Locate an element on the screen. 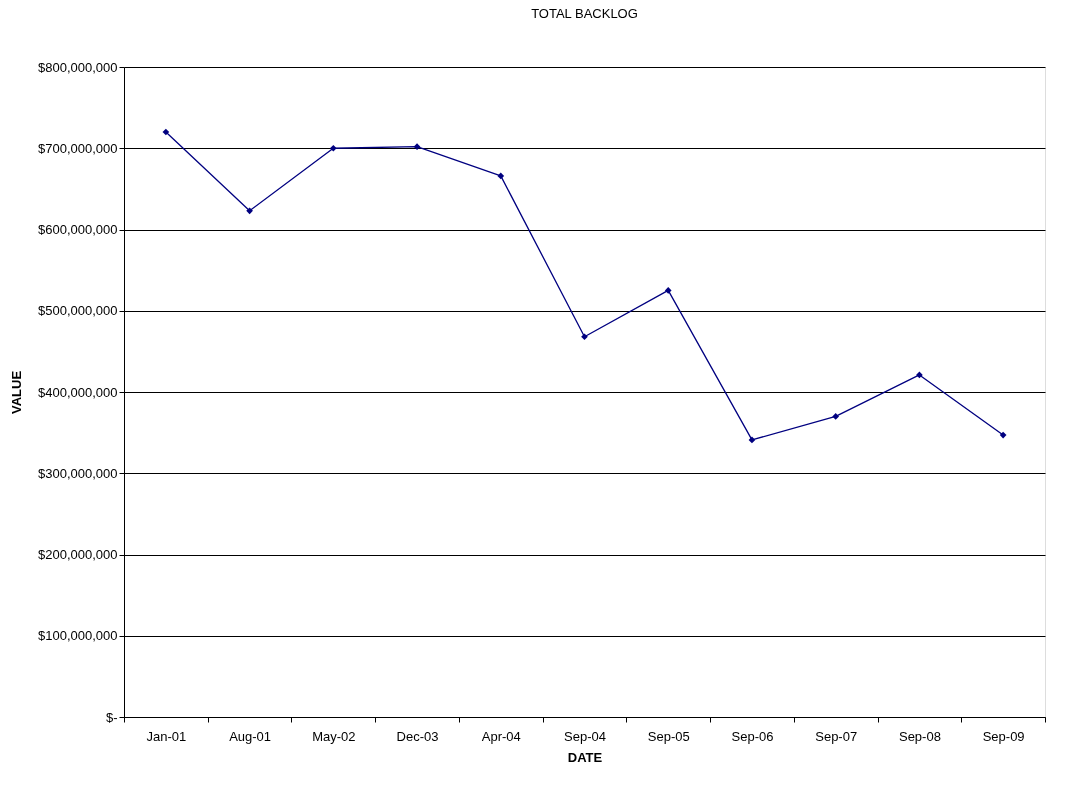  x-tick-label: Sep-06 is located at coordinates (752, 736).